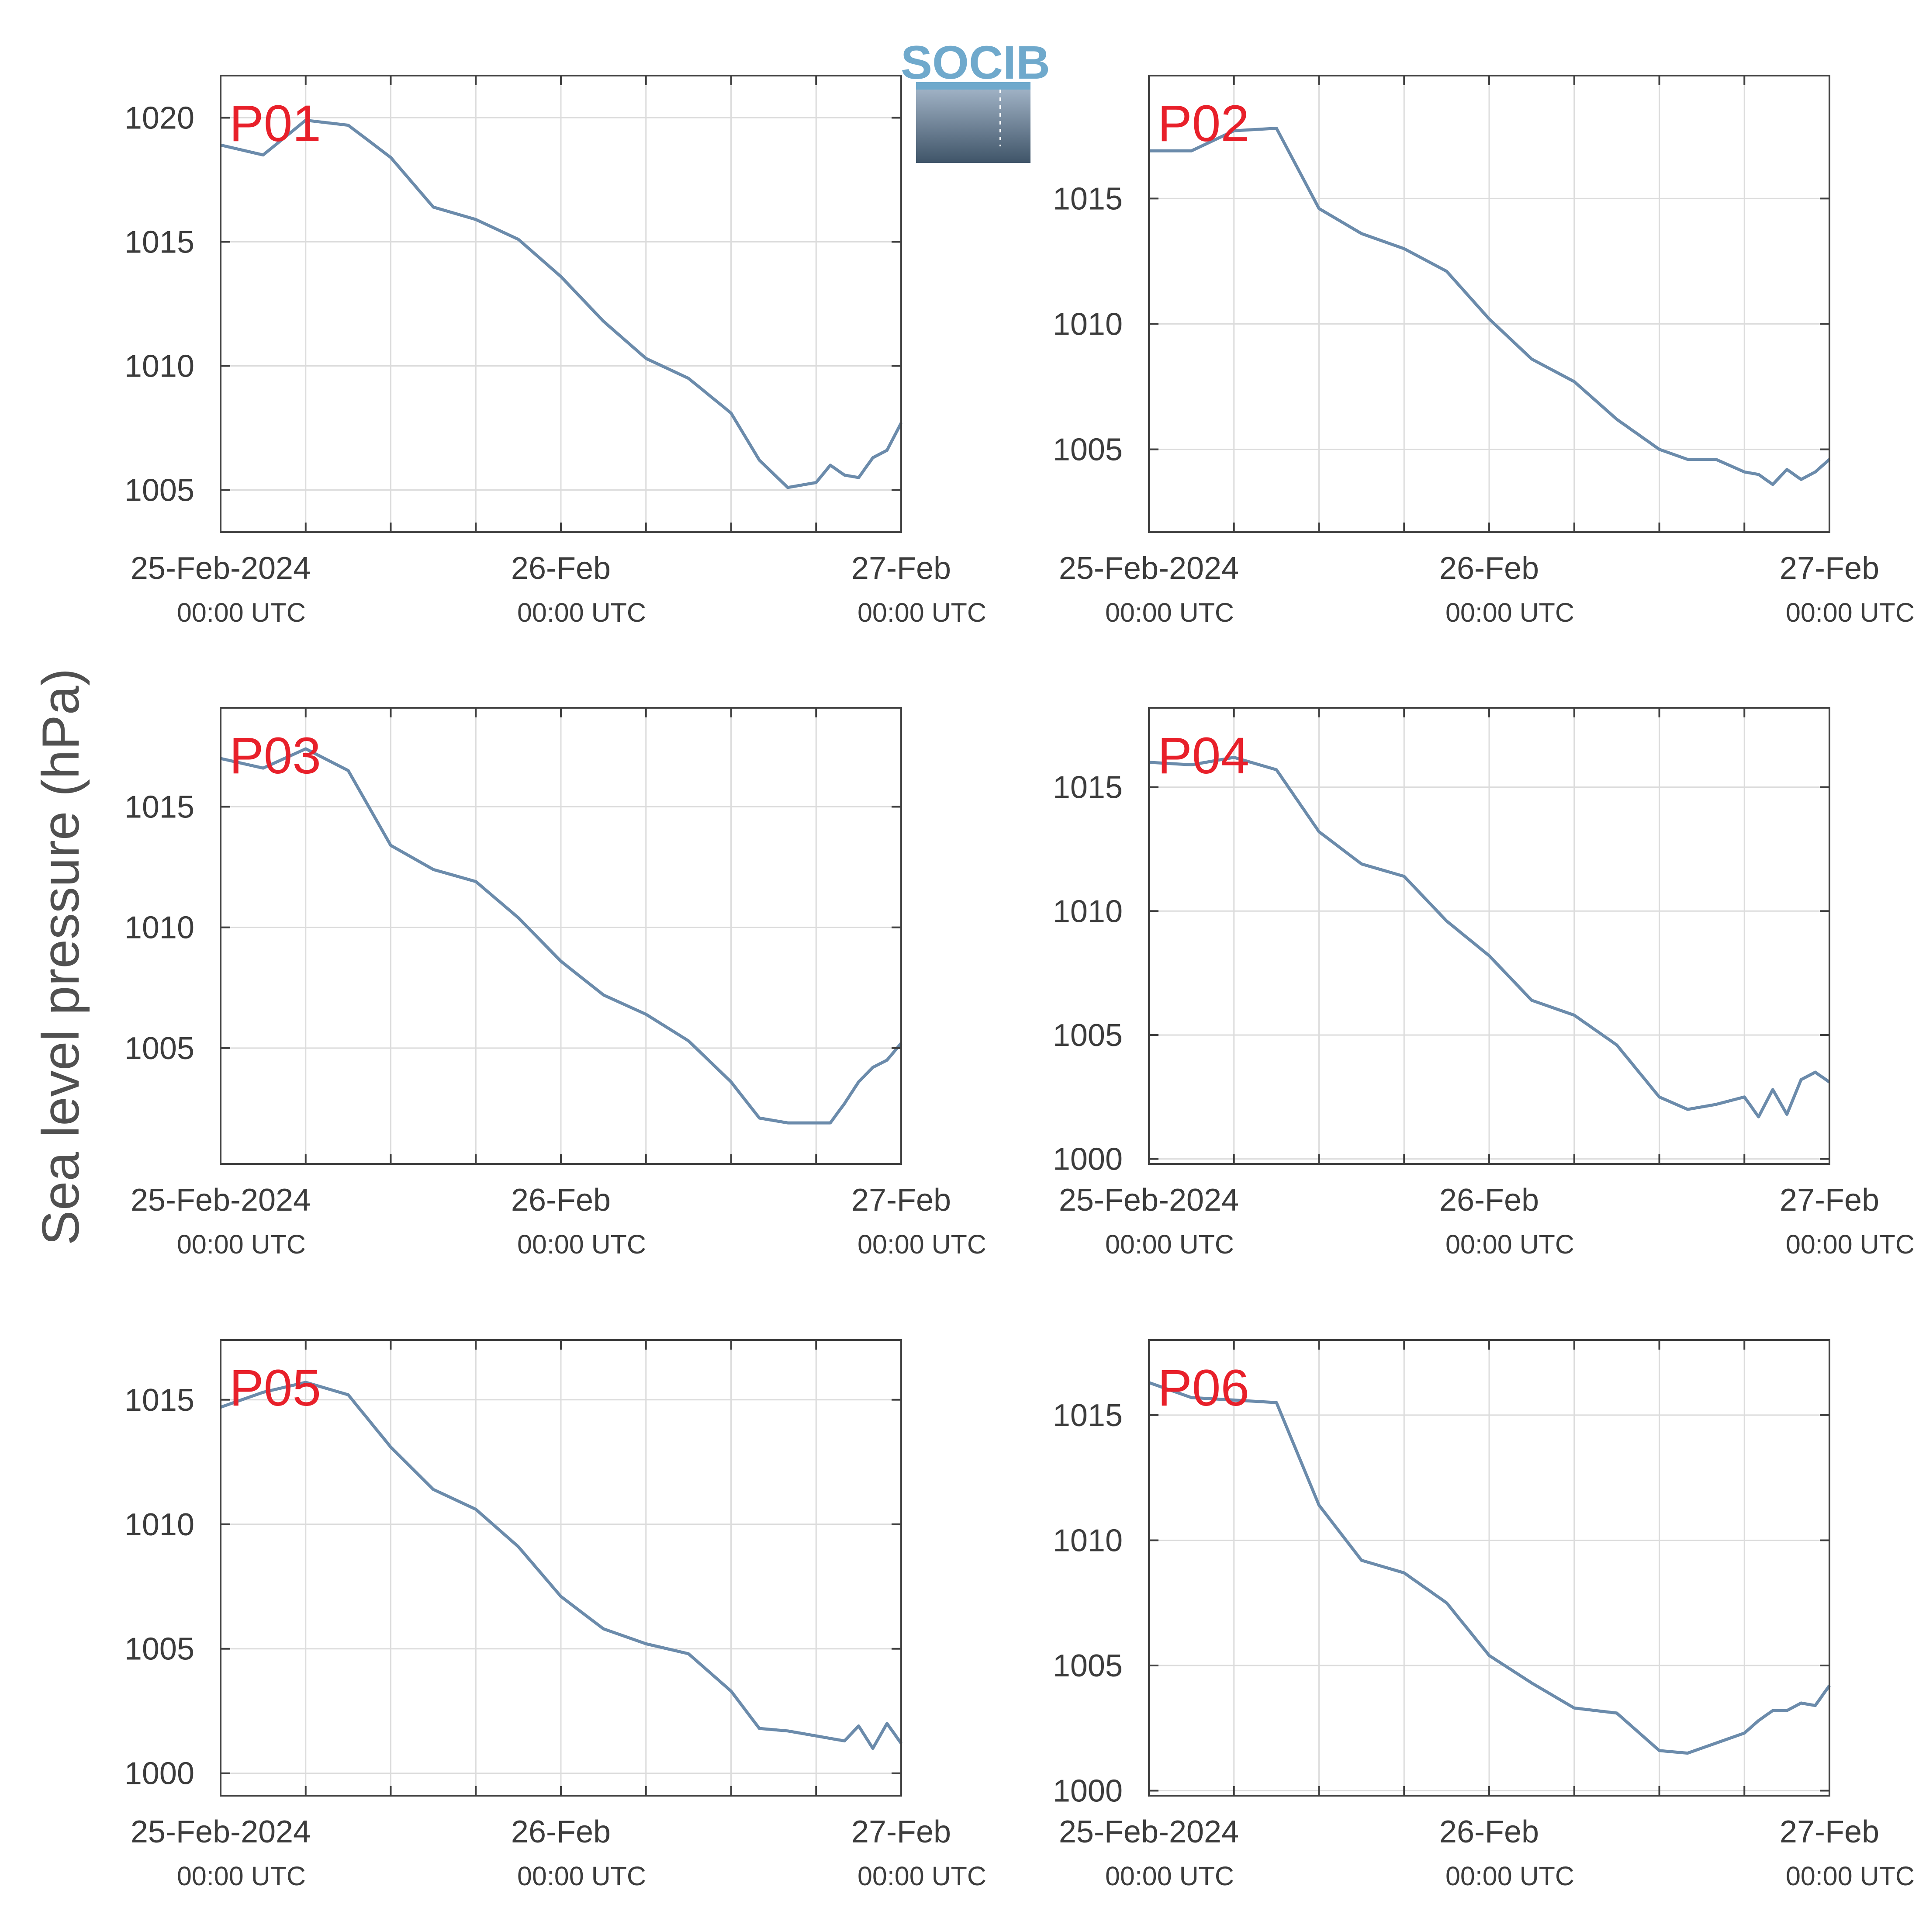  I want to click on y-tick-label: 1020, so click(159, 118).